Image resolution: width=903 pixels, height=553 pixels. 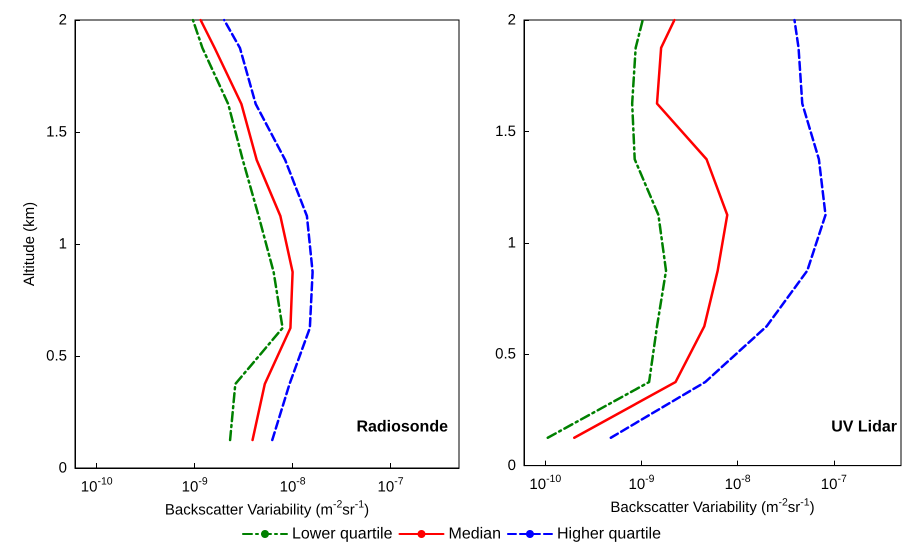 I want to click on legend-label: Median, so click(x=474, y=534).